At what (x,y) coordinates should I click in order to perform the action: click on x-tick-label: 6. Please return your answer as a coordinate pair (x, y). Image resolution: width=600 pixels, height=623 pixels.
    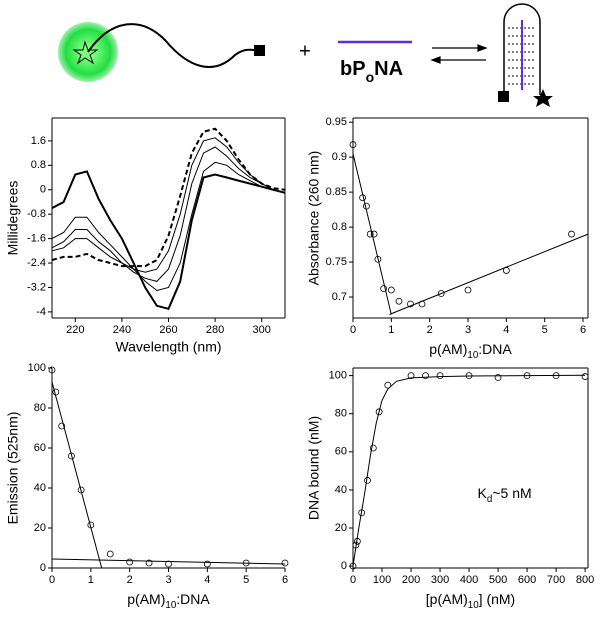
    Looking at the image, I should click on (285, 580).